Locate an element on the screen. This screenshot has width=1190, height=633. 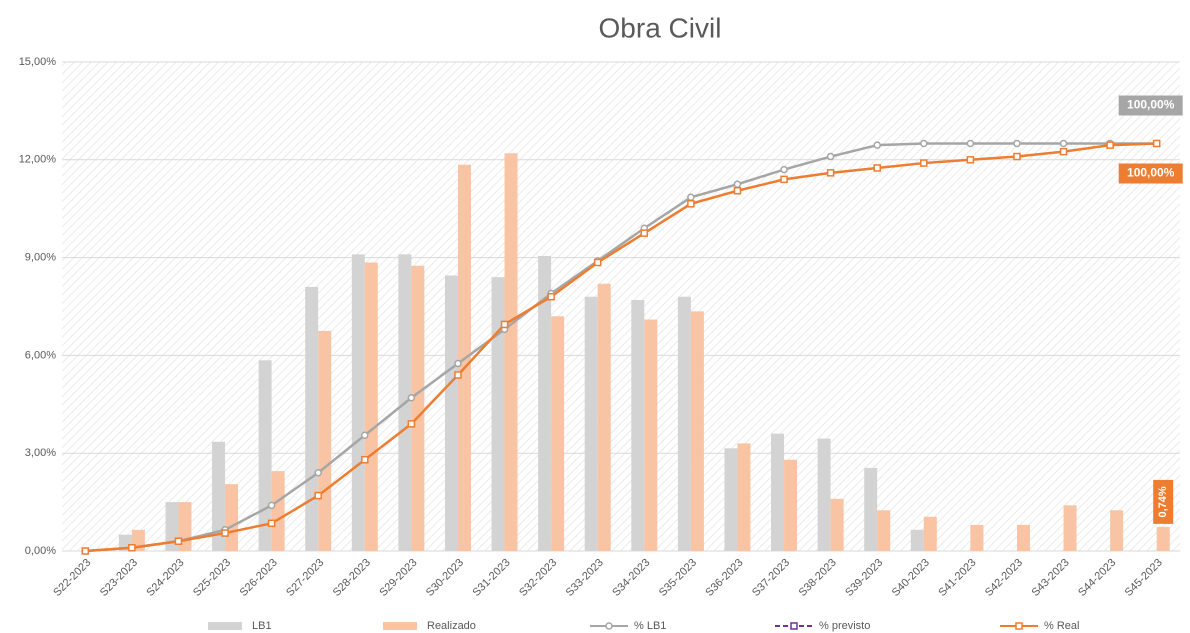
x-tick-label: S22-2023 is located at coordinates (72, 578).